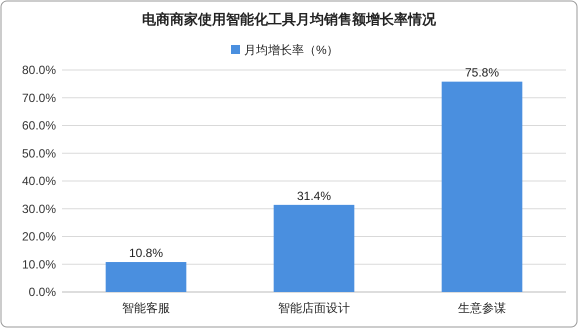  I want to click on x-tick-label: 智能店面设计, so click(314, 308).